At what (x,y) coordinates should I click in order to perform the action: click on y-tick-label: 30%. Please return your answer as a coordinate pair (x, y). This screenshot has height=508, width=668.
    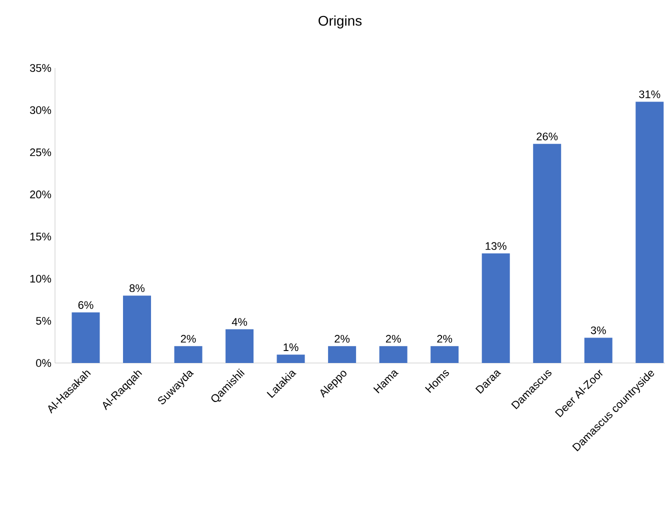
    Looking at the image, I should click on (41, 110).